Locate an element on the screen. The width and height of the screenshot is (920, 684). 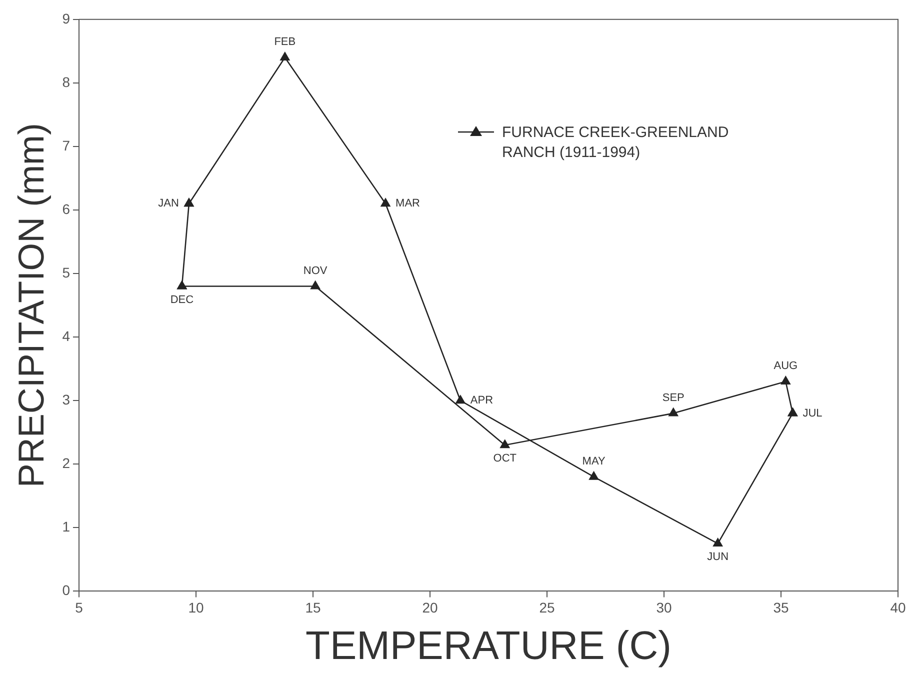
y-tick-label: 2 is located at coordinates (66, 462).